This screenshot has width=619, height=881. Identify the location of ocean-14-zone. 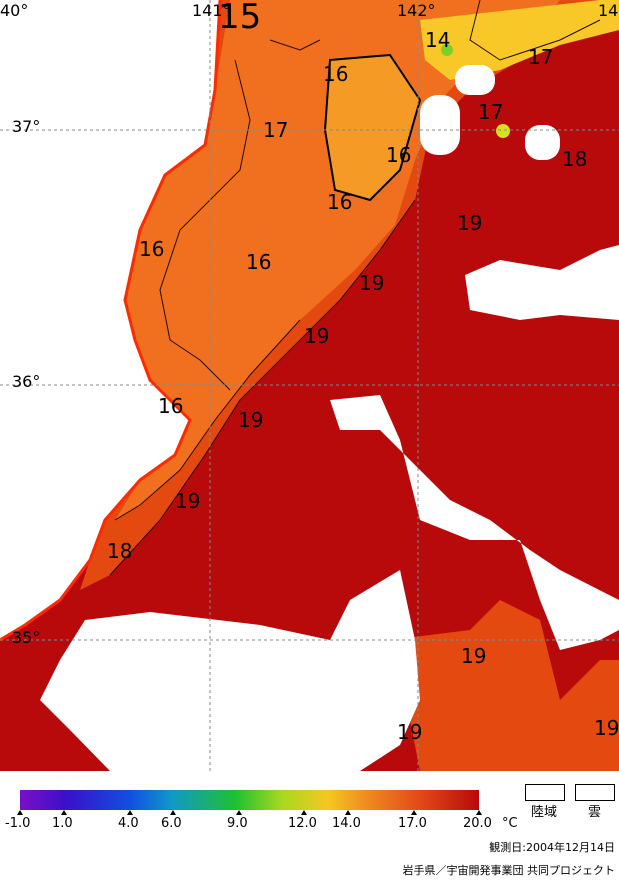
(519, 40).